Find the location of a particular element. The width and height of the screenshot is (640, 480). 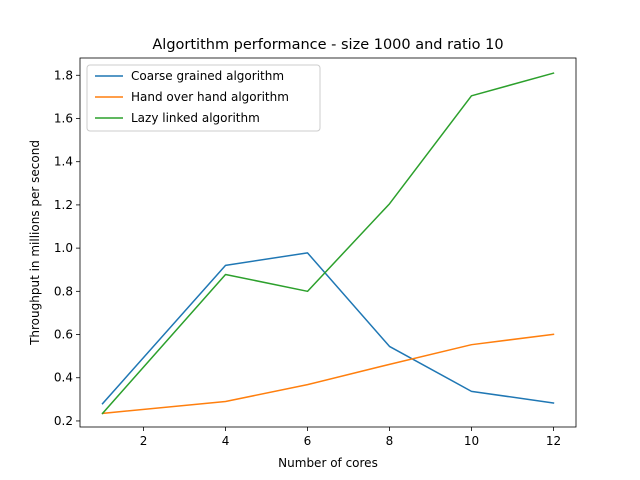

x-tick-label: 12 is located at coordinates (553, 441).